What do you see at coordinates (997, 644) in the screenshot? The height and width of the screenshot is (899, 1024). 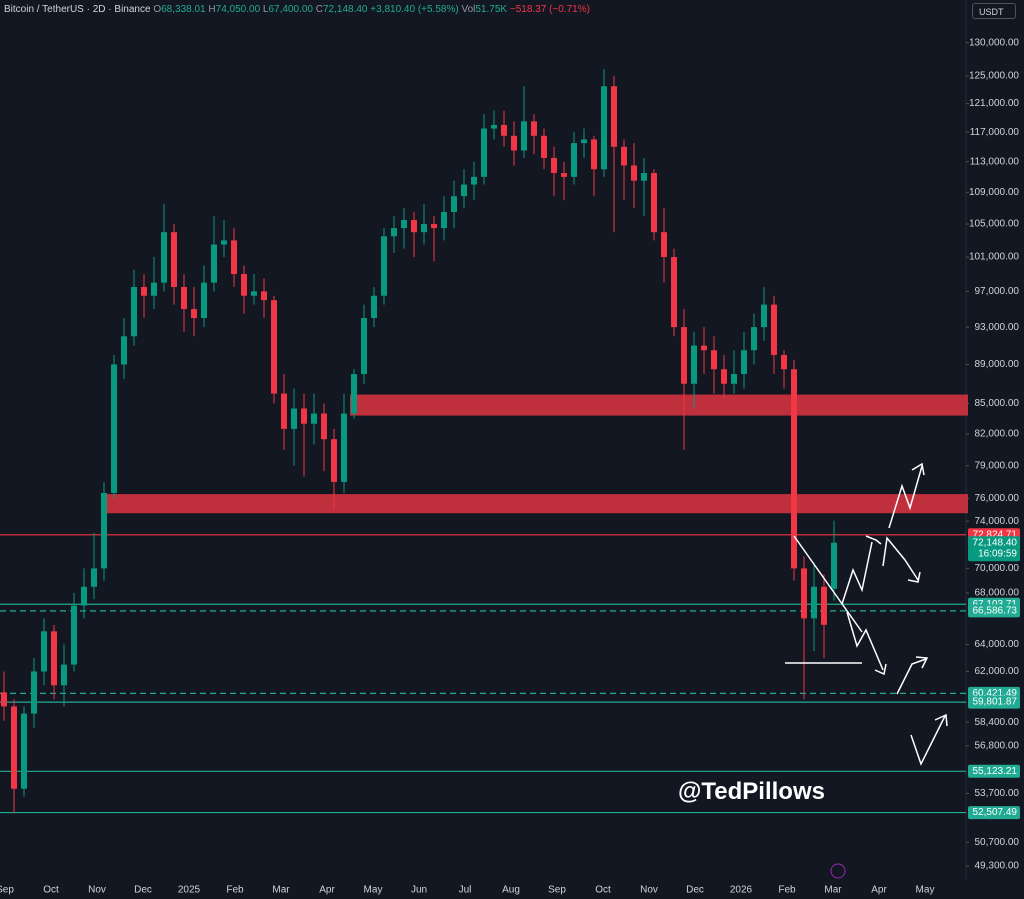 I see `y-tick-label: 64,000.00` at bounding box center [997, 644].